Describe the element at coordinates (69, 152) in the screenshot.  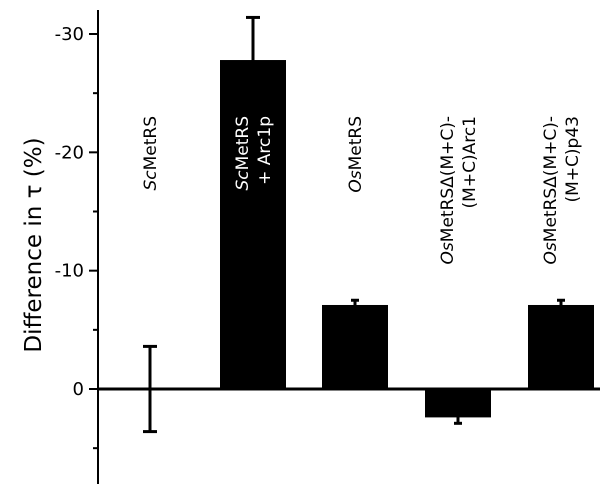
I see `y-tick-label: -20` at that location.